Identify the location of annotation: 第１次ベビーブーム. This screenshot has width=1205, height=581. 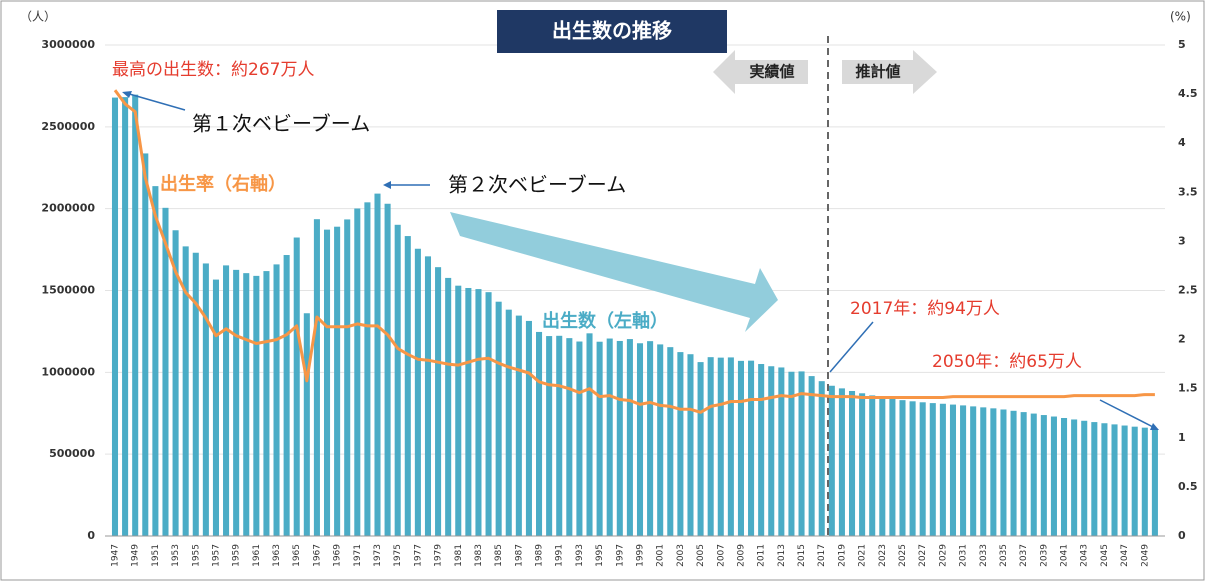
(281, 124).